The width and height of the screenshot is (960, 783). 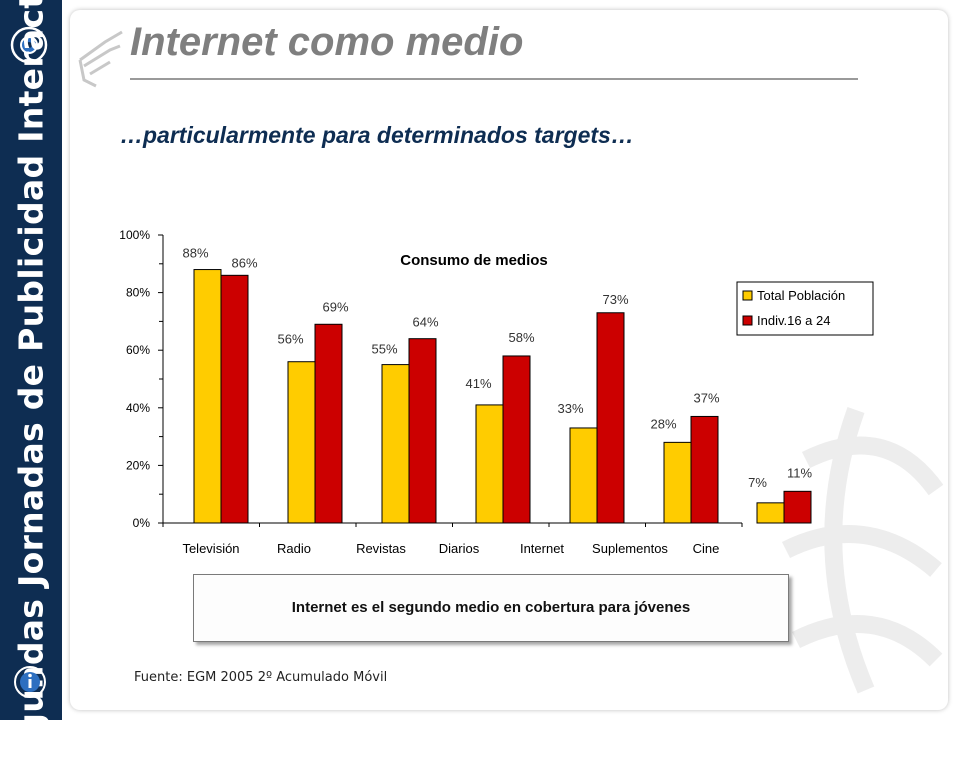 I want to click on legend-box, so click(x=805, y=308).